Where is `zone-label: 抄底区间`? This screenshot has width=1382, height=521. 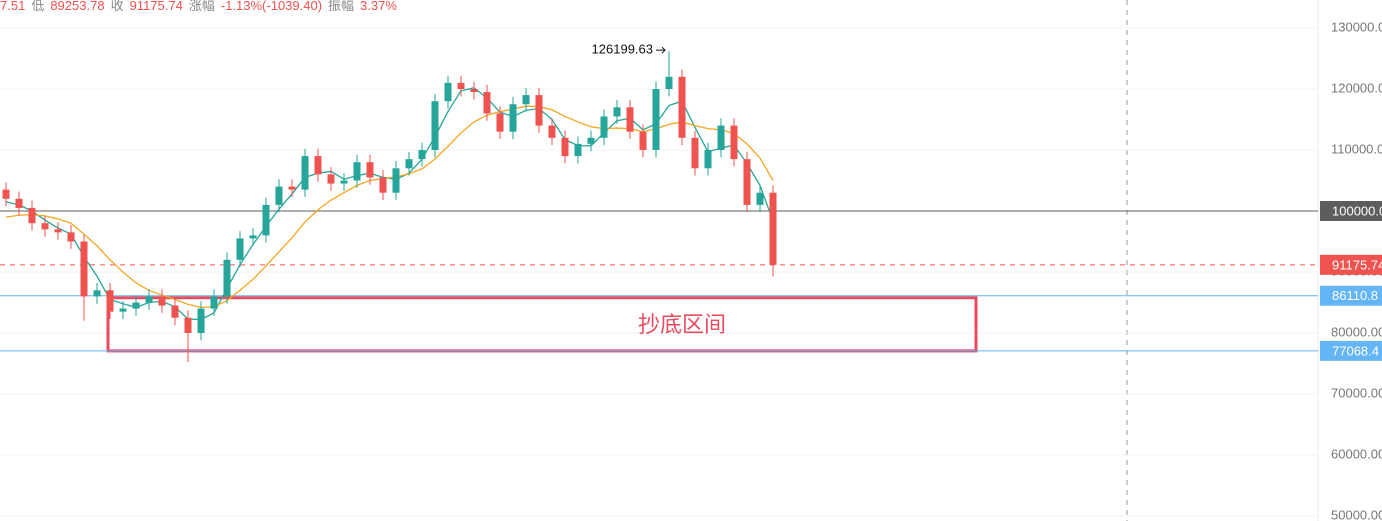 zone-label: 抄底区间 is located at coordinates (682, 324).